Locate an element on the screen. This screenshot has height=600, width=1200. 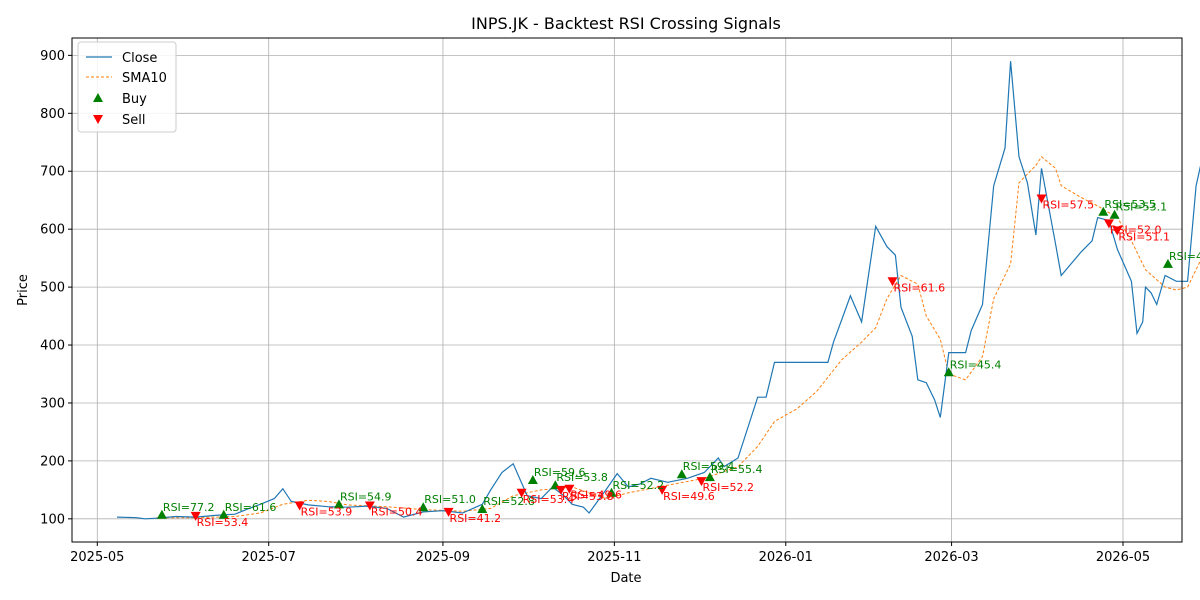
buy-annotation: RSI=49.8 is located at coordinates (1184, 256).